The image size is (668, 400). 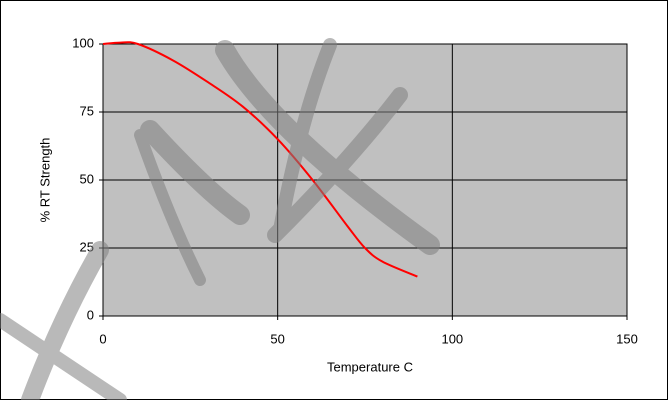 I want to click on x-tick-label: 100, so click(x=452, y=338).